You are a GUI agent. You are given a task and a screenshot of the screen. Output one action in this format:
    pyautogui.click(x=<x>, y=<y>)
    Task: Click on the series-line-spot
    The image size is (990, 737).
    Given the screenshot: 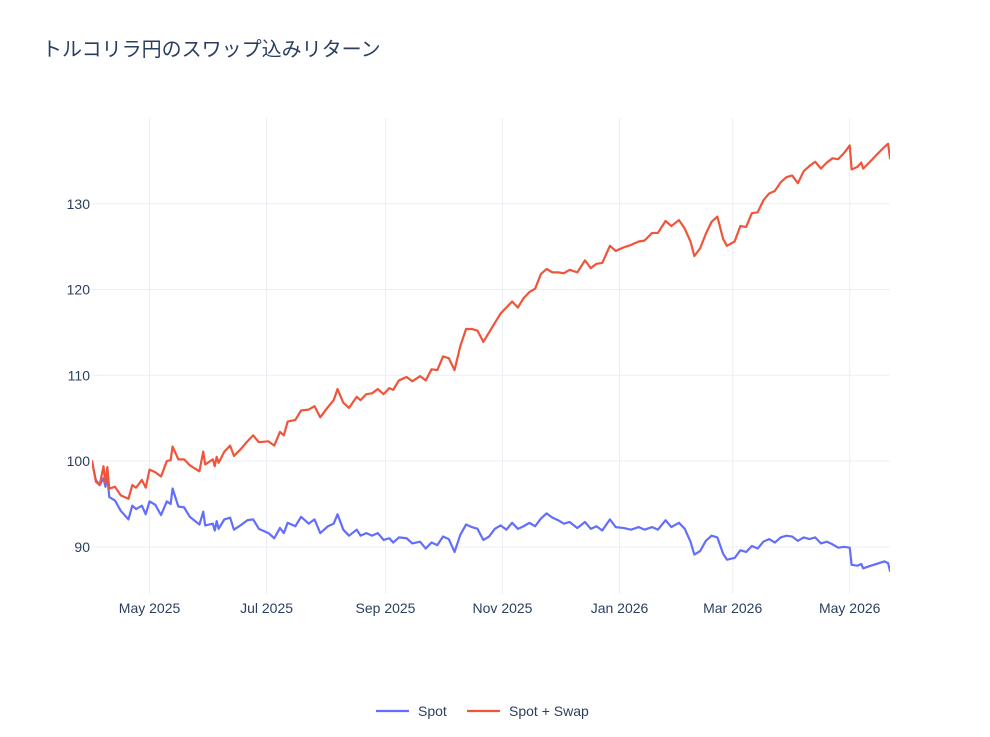 What is the action you would take?
    pyautogui.click(x=491, y=515)
    